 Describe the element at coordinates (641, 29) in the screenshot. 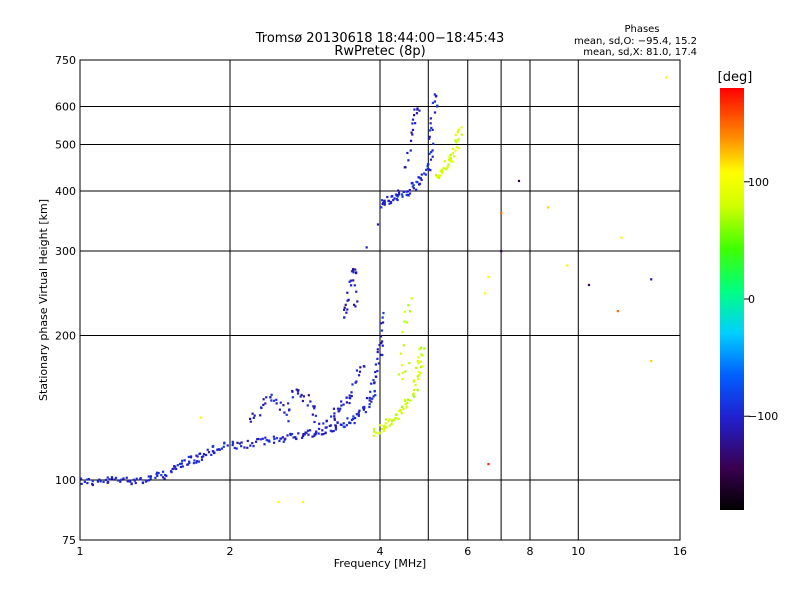

I see `phases-title: Phases` at that location.